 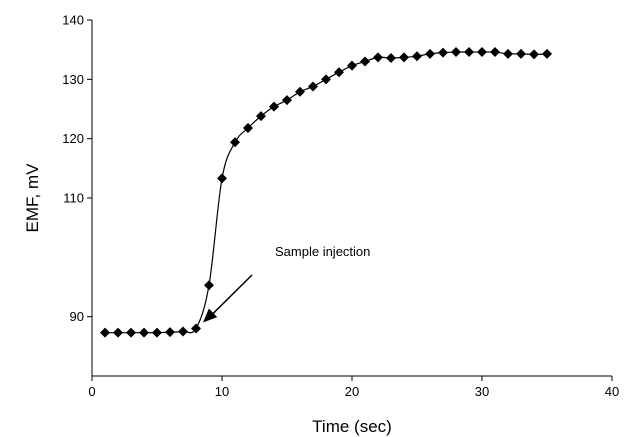 I want to click on x-tick-label: 30, so click(x=482, y=391).